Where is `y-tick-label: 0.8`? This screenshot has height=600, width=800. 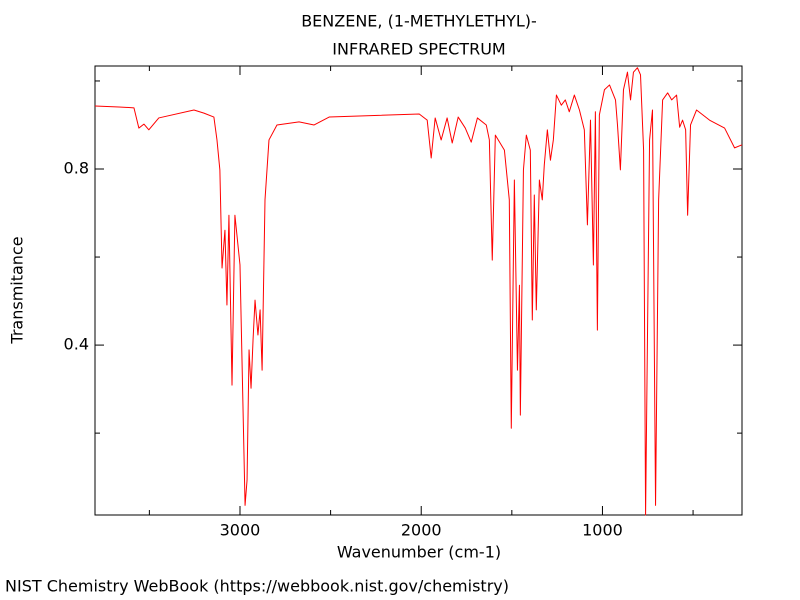 y-tick-label: 0.8 is located at coordinates (76, 168).